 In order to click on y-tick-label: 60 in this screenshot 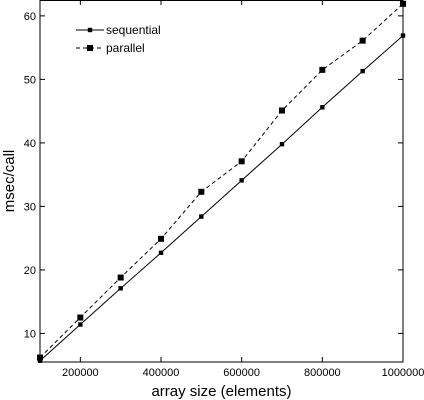, I will do `click(30, 17)`.